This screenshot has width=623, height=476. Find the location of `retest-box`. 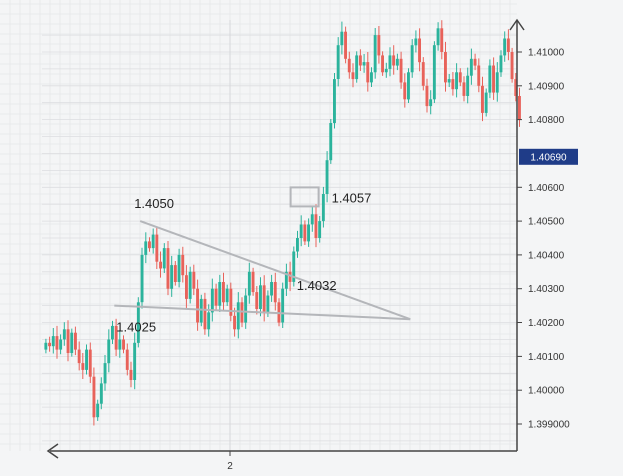

retest-box is located at coordinates (304, 197).